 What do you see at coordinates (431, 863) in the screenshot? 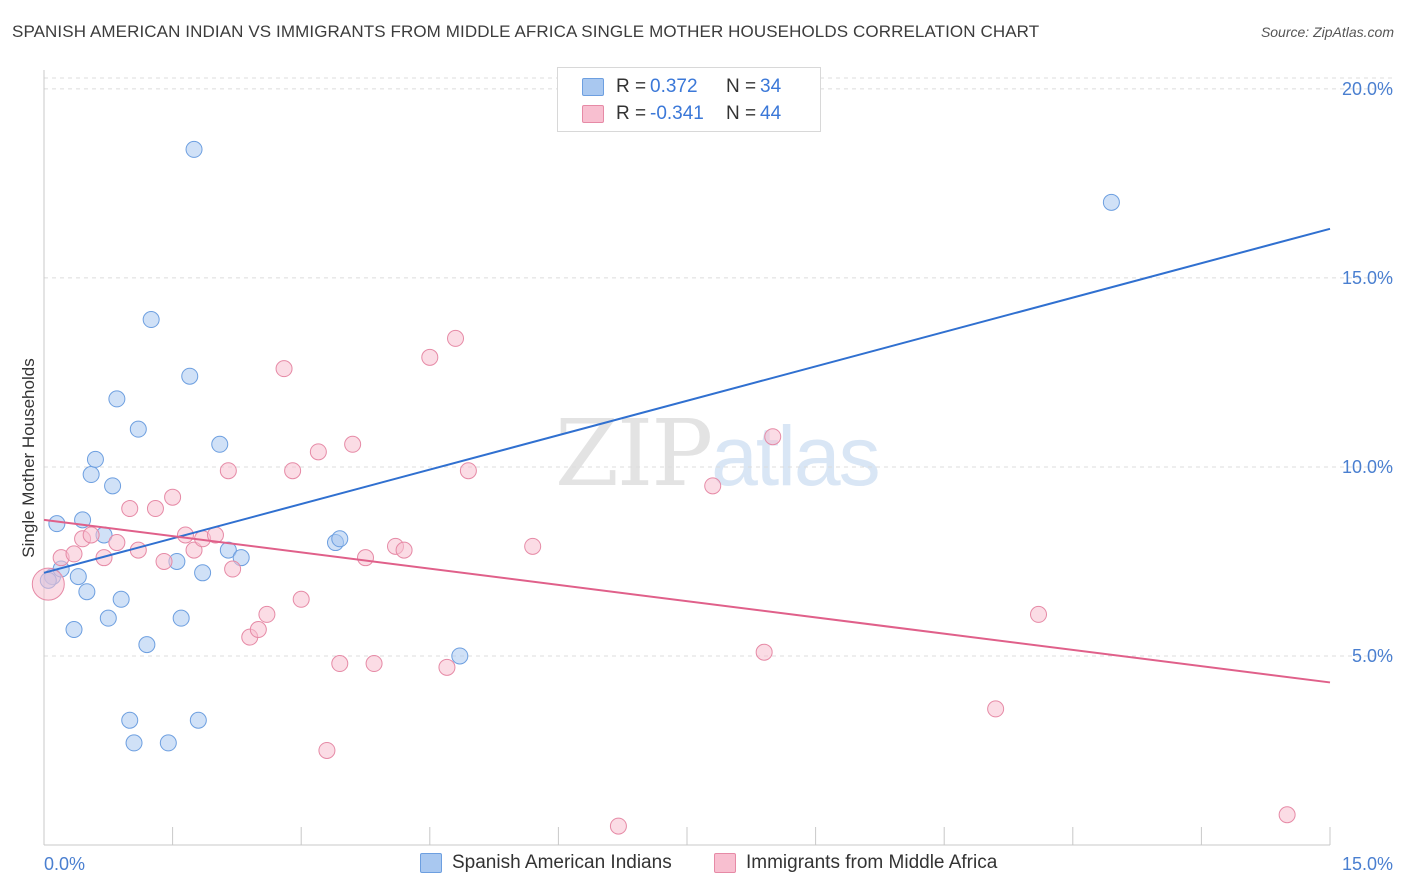
I see `series-swatch-blue` at bounding box center [431, 863].